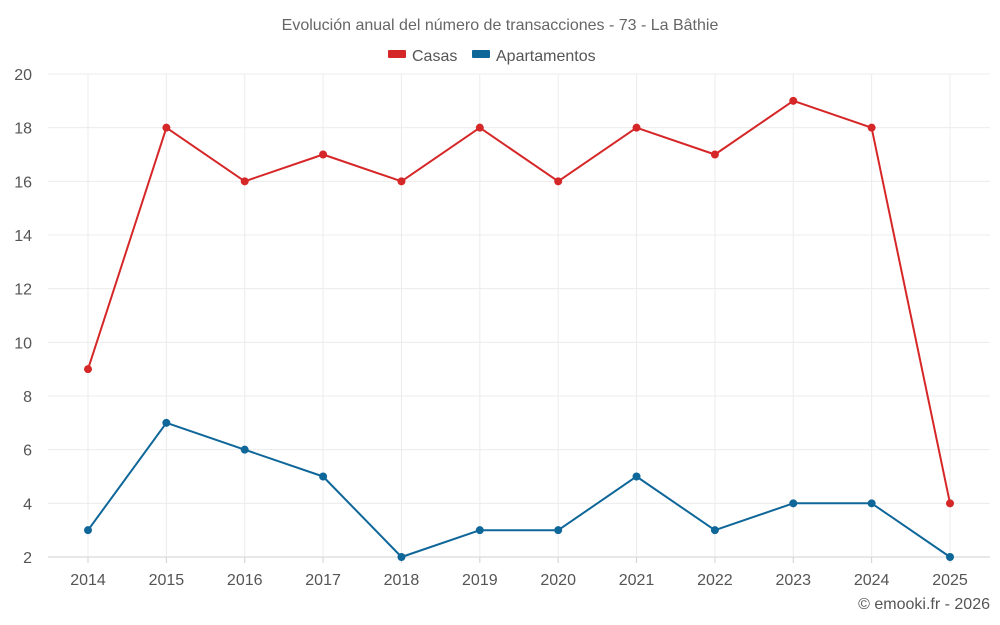  Describe the element at coordinates (434, 56) in the screenshot. I see `legend-label-casas: Casas` at that location.